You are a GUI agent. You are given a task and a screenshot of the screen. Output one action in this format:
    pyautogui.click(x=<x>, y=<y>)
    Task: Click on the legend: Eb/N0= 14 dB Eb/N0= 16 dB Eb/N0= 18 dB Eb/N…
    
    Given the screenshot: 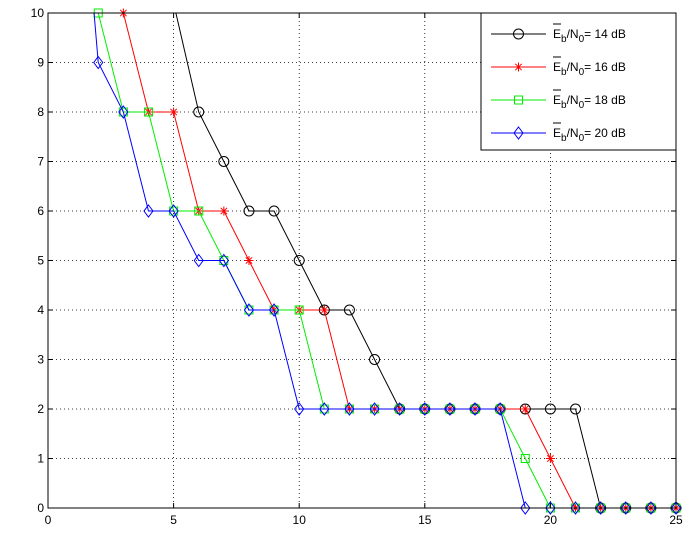 What is the action you would take?
    pyautogui.click(x=578, y=81)
    